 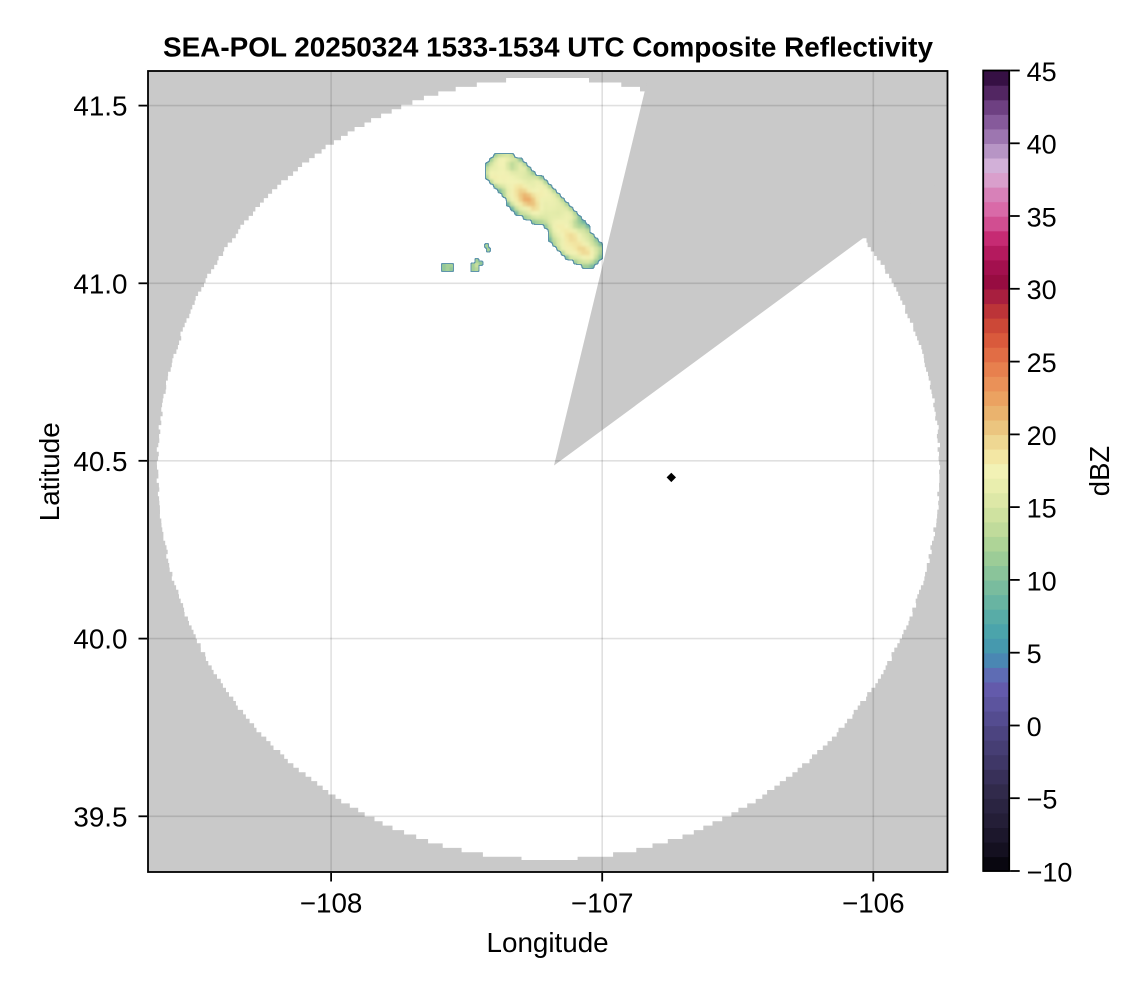 I want to click on svg-text: −106, so click(x=873, y=903).